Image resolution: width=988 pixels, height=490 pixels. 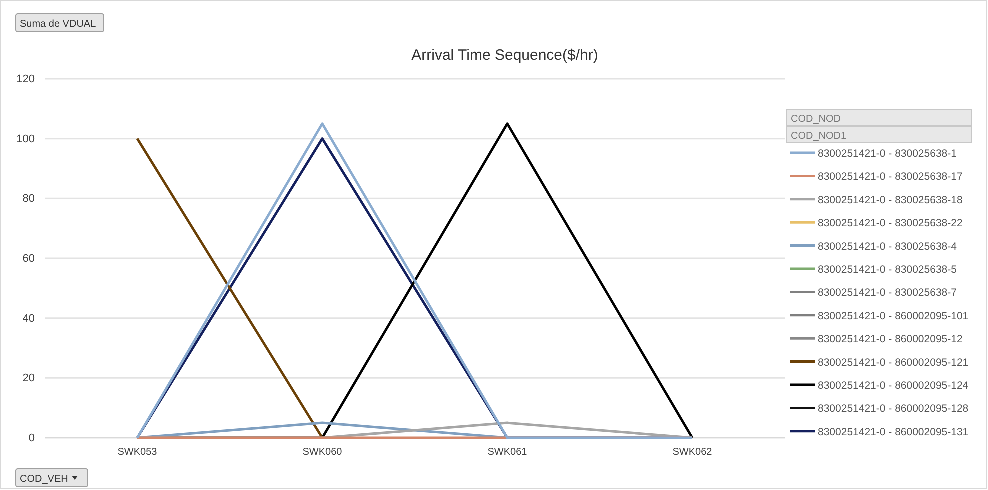 I want to click on legend-label: 8300251421-0 - 860002095-124, so click(x=893, y=386).